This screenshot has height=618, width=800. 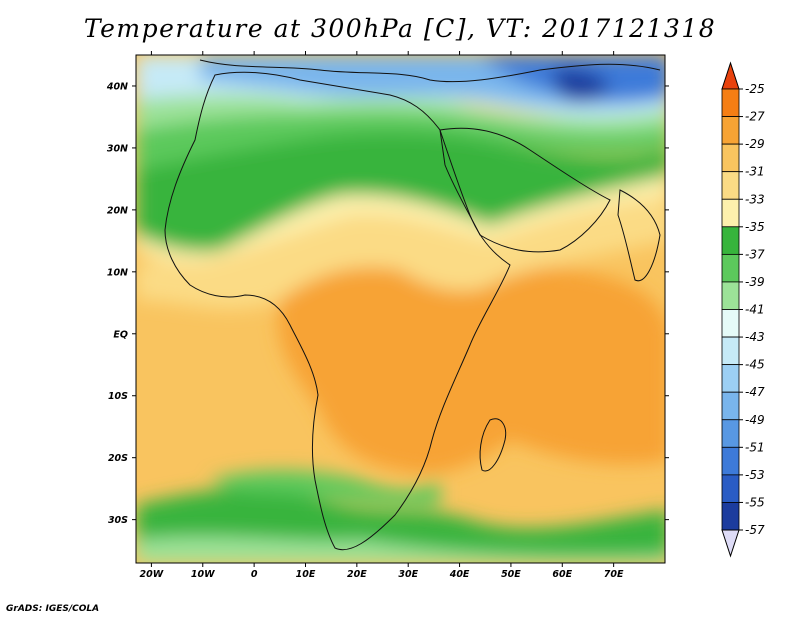 I want to click on x-tick-label: 30E, so click(x=408, y=574).